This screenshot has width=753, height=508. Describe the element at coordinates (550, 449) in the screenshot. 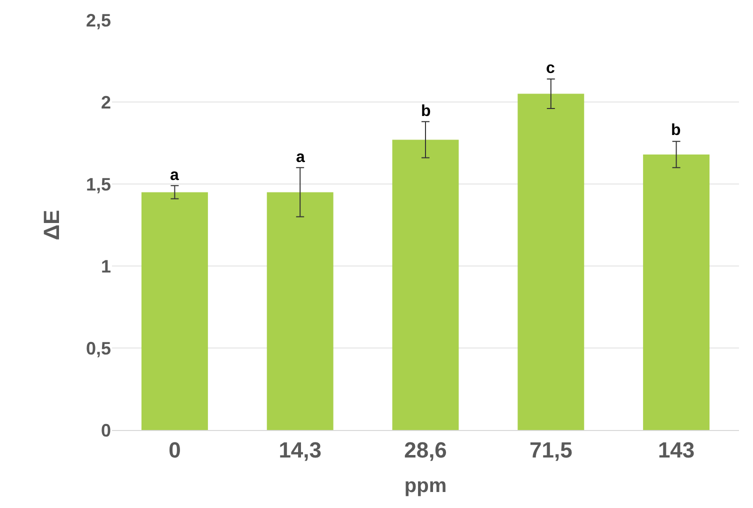

I see `x-tick-label: 71,5` at that location.